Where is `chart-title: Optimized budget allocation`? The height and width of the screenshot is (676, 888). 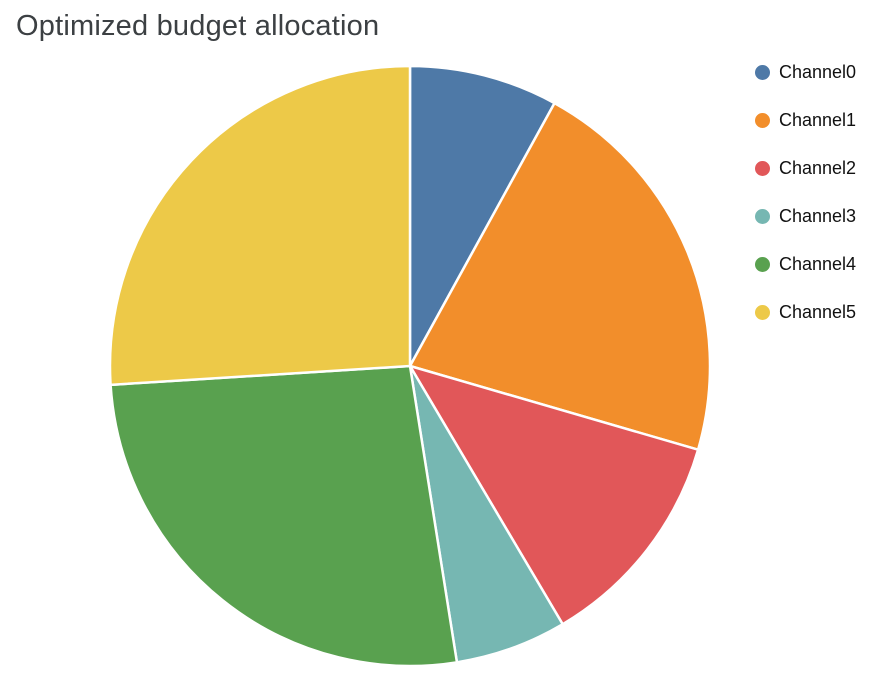
chart-title: Optimized budget allocation is located at coordinates (198, 26).